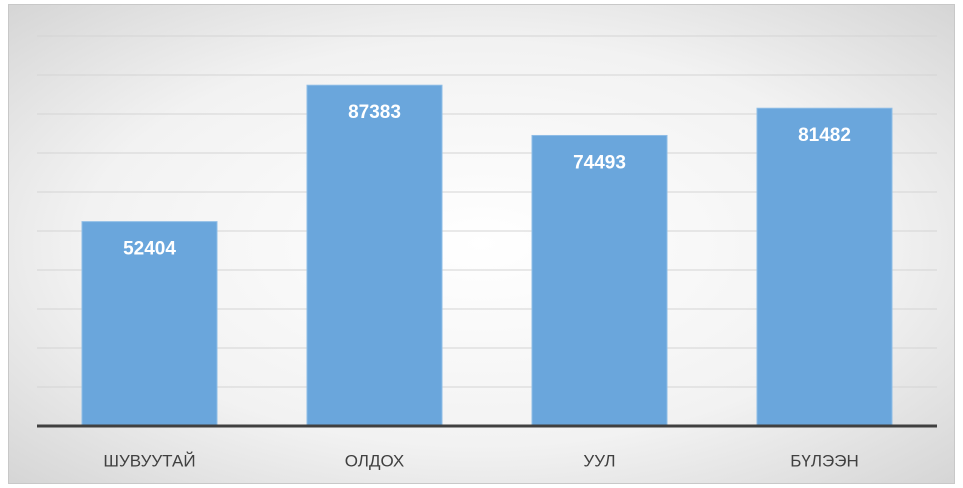  I want to click on data-label: 74493, so click(599, 162).